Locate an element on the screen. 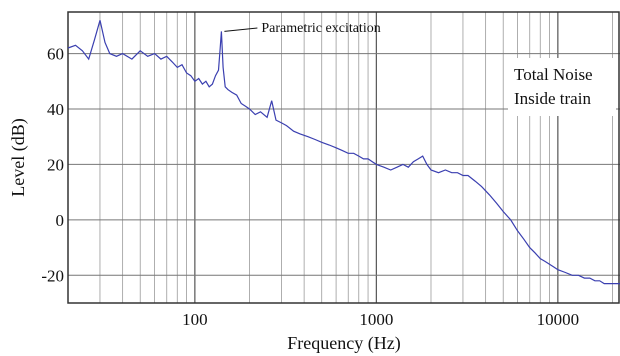 This screenshot has height=356, width=620. annotation-leader-line is located at coordinates (241, 29).